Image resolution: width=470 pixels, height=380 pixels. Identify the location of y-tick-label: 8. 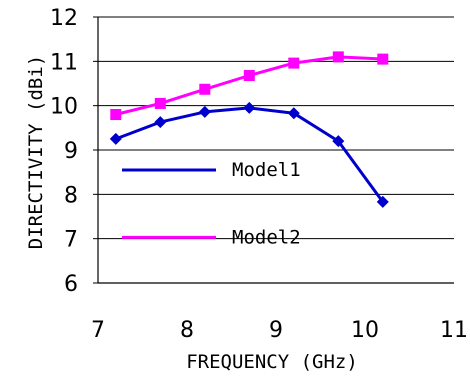
(71, 195).